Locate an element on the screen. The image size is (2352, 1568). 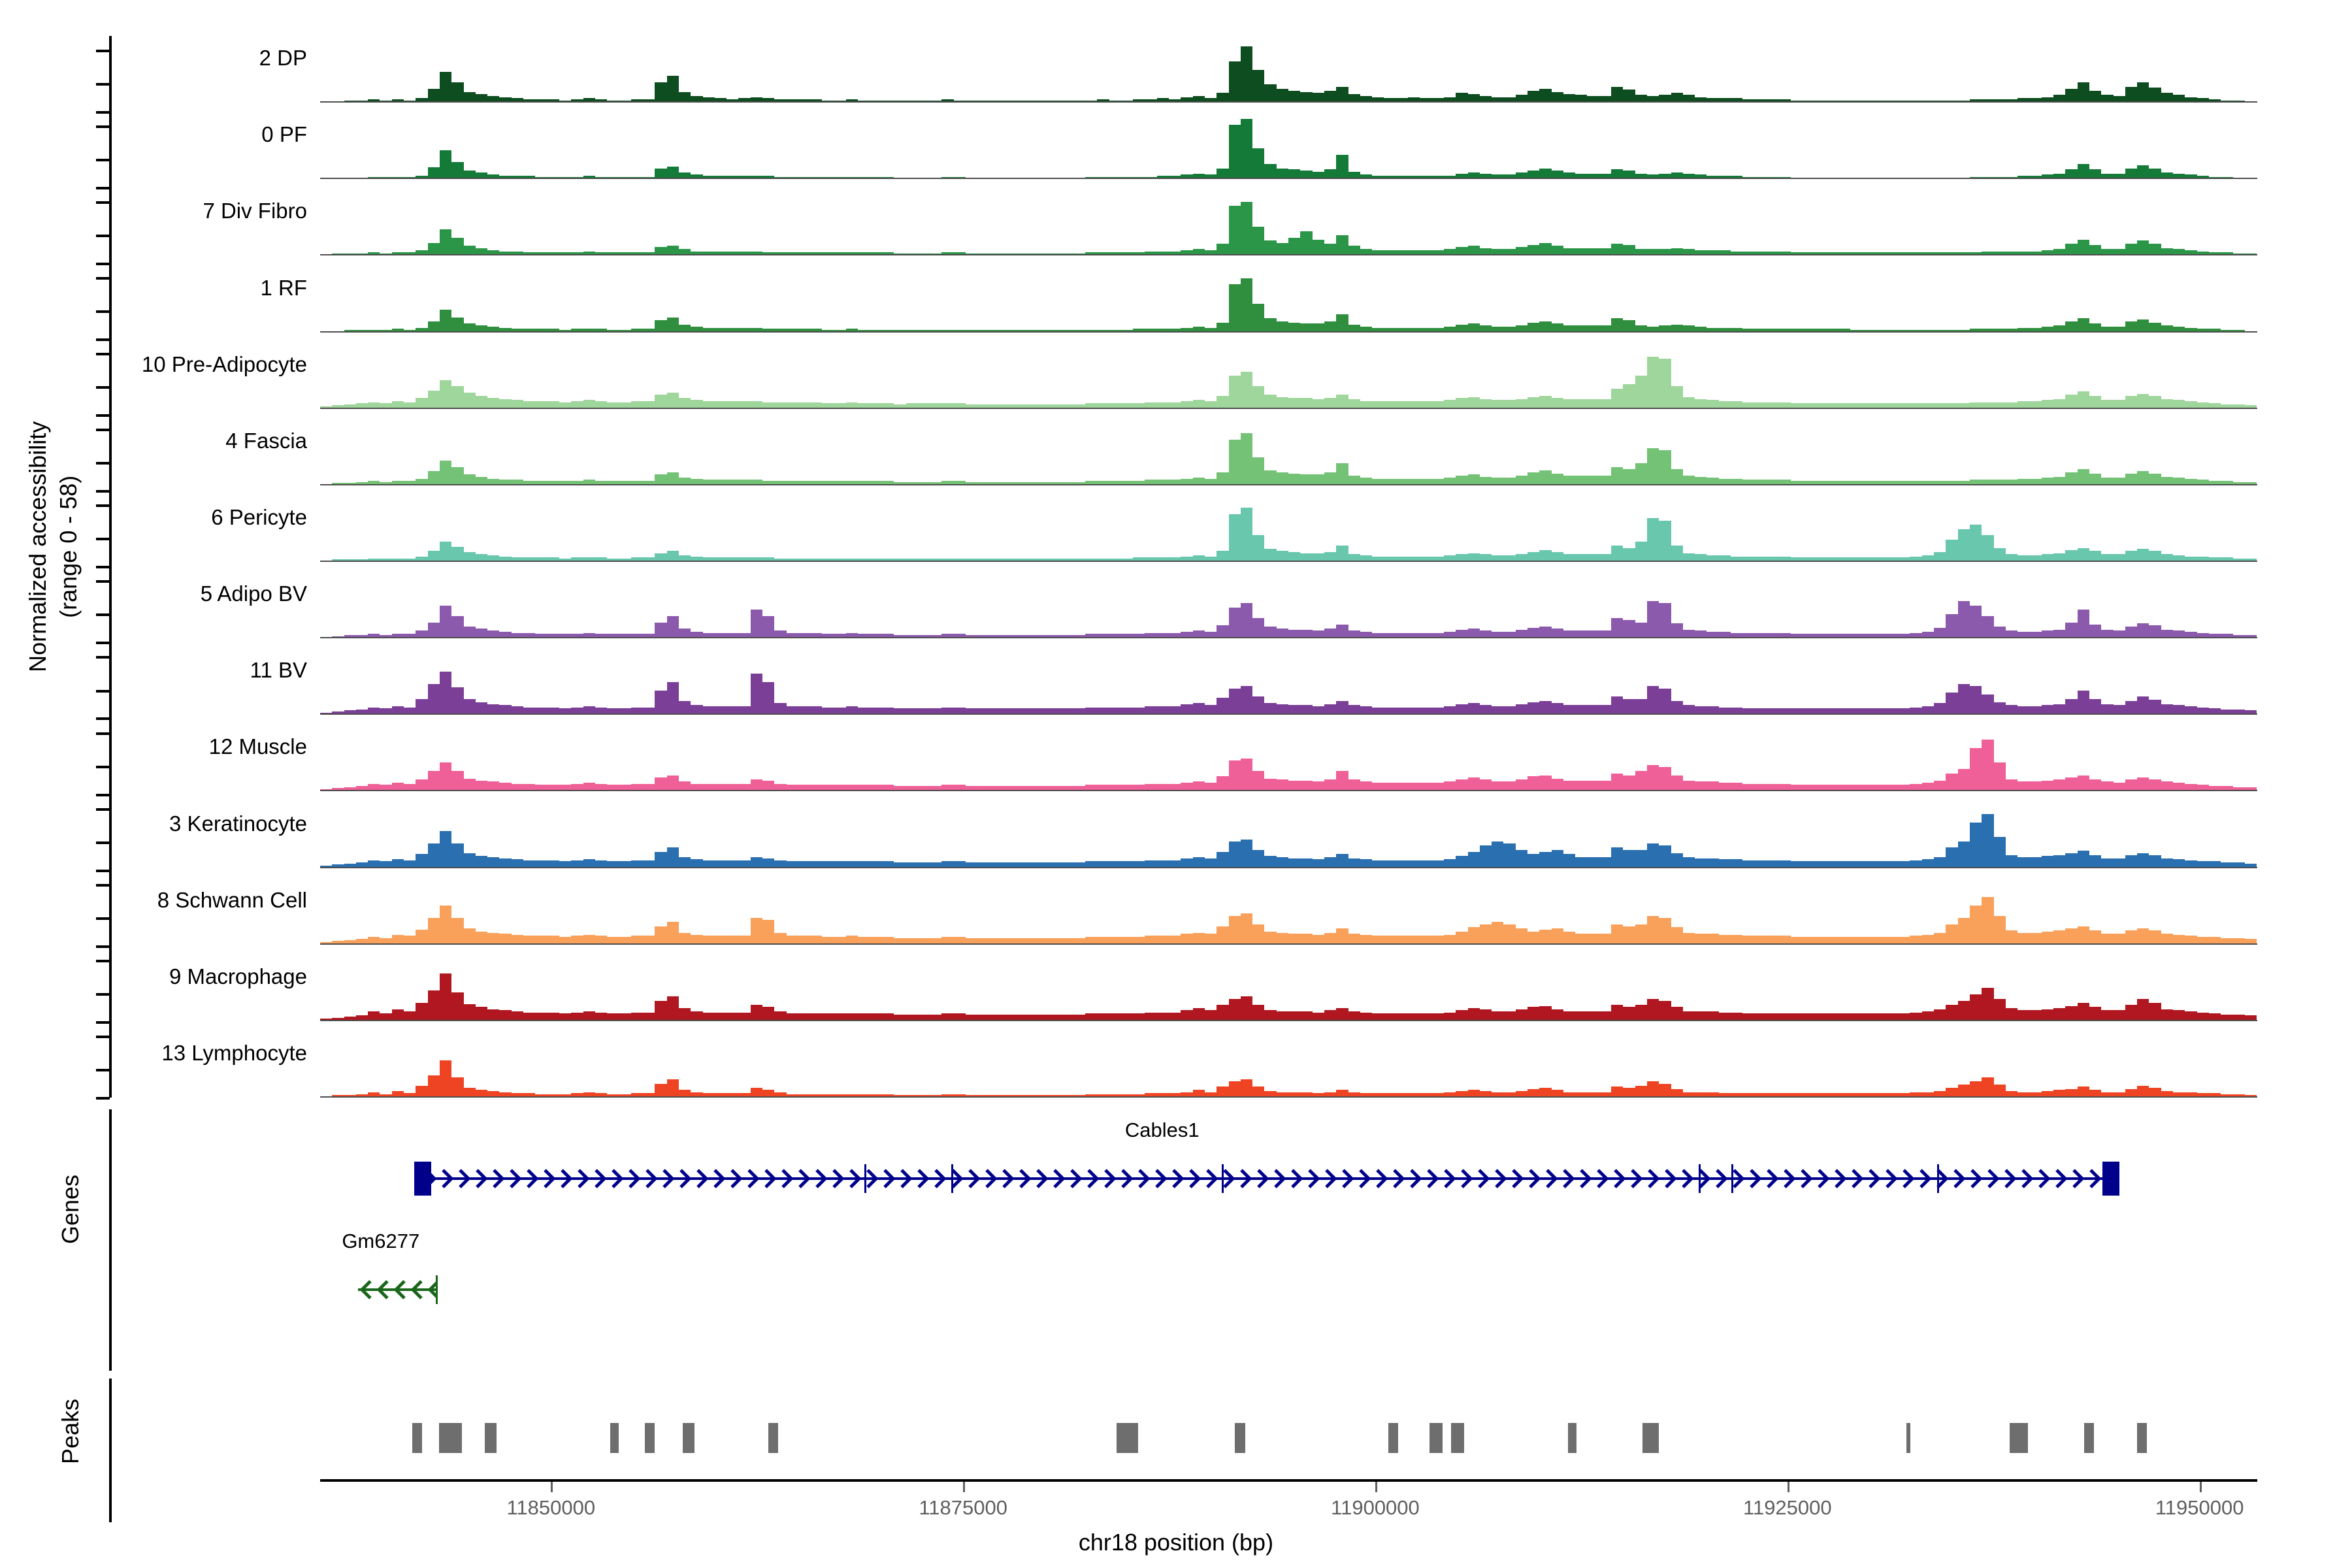
genes-axis-spine is located at coordinates (110, 1240).